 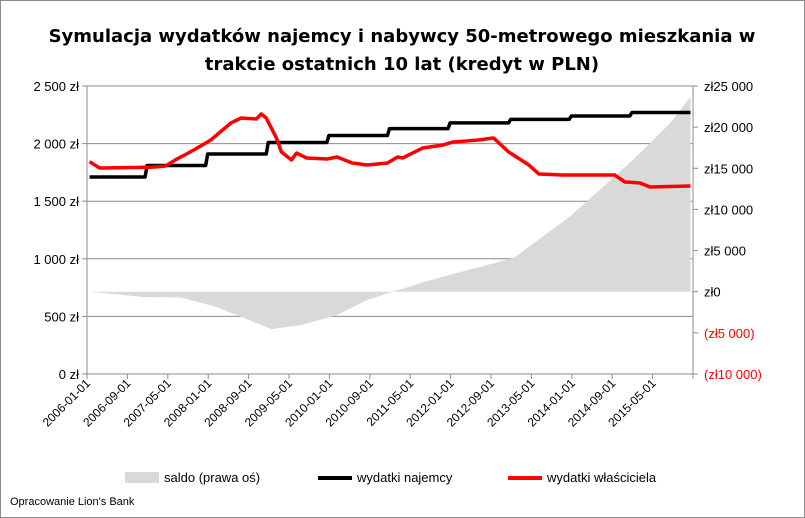 I want to click on y-right-tick-label: zł0, so click(x=712, y=292).